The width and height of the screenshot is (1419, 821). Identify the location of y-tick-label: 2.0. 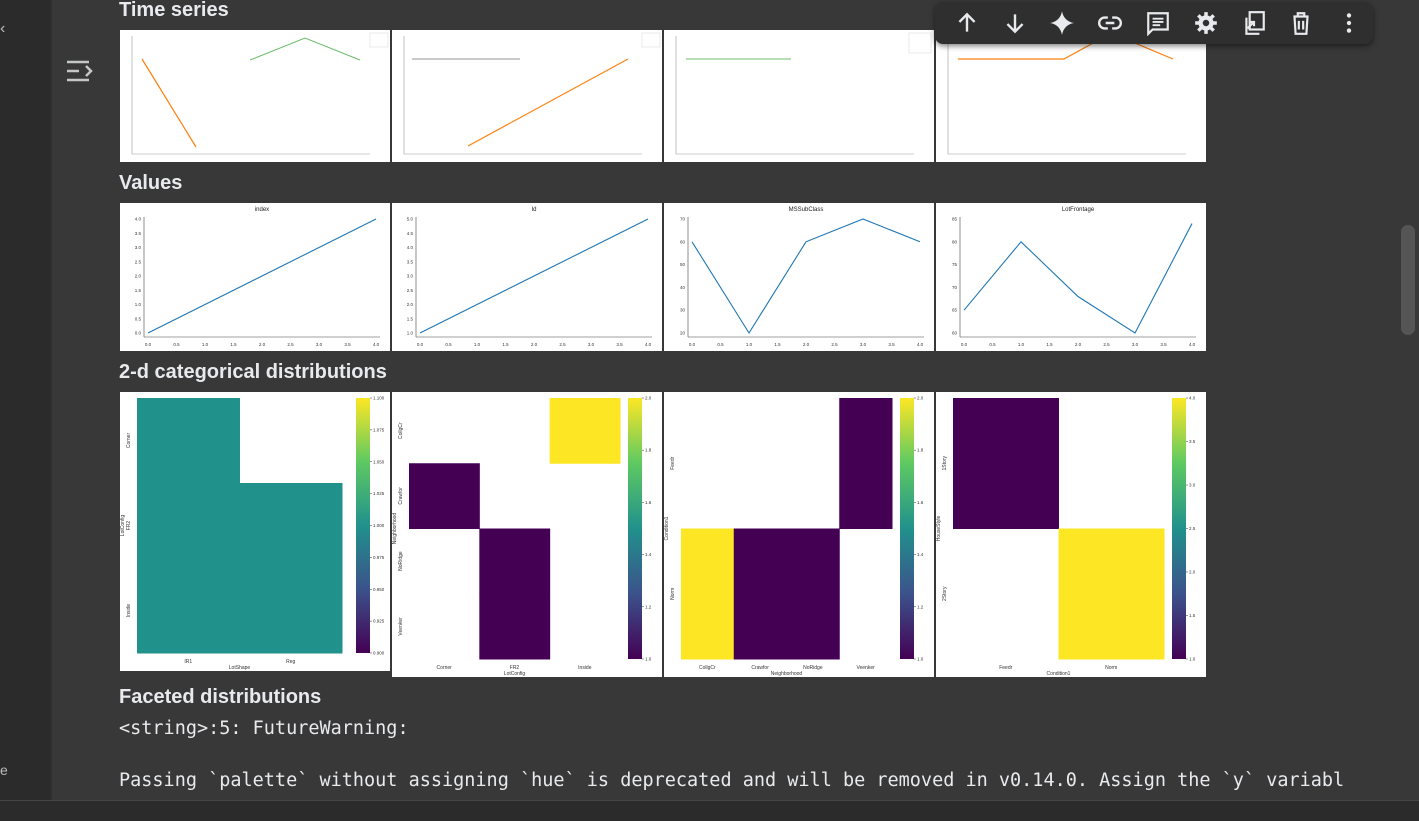
(410, 304).